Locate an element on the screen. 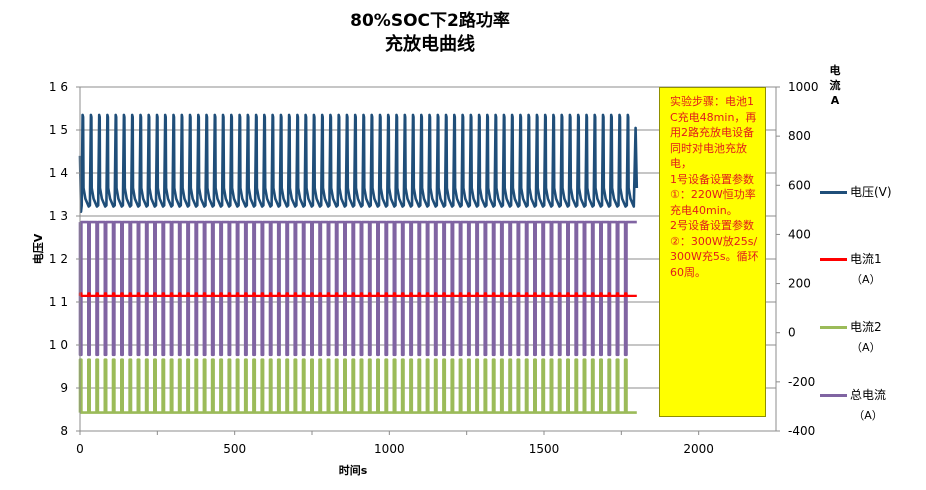 The width and height of the screenshot is (926, 490). y-tick-label: 1 3 is located at coordinates (58, 216).